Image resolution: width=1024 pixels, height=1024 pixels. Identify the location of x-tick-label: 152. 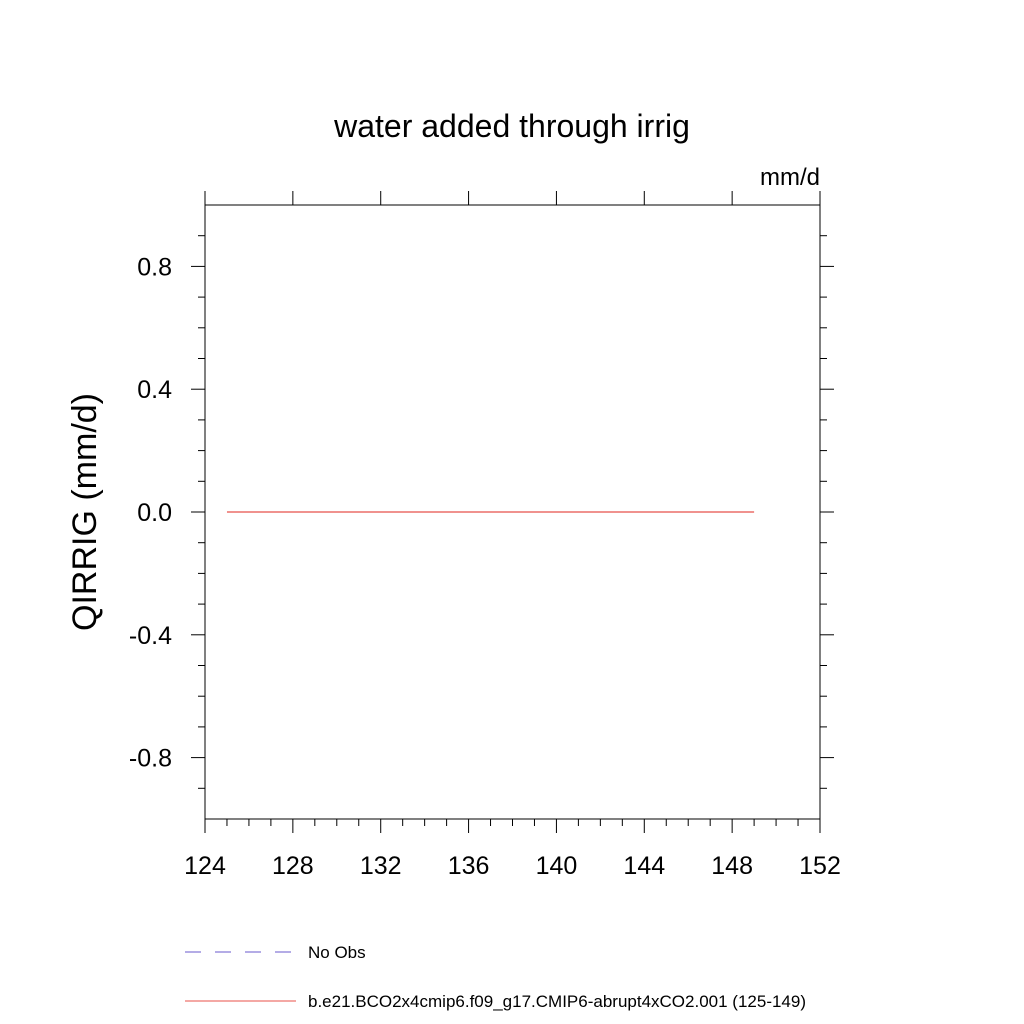
(820, 866).